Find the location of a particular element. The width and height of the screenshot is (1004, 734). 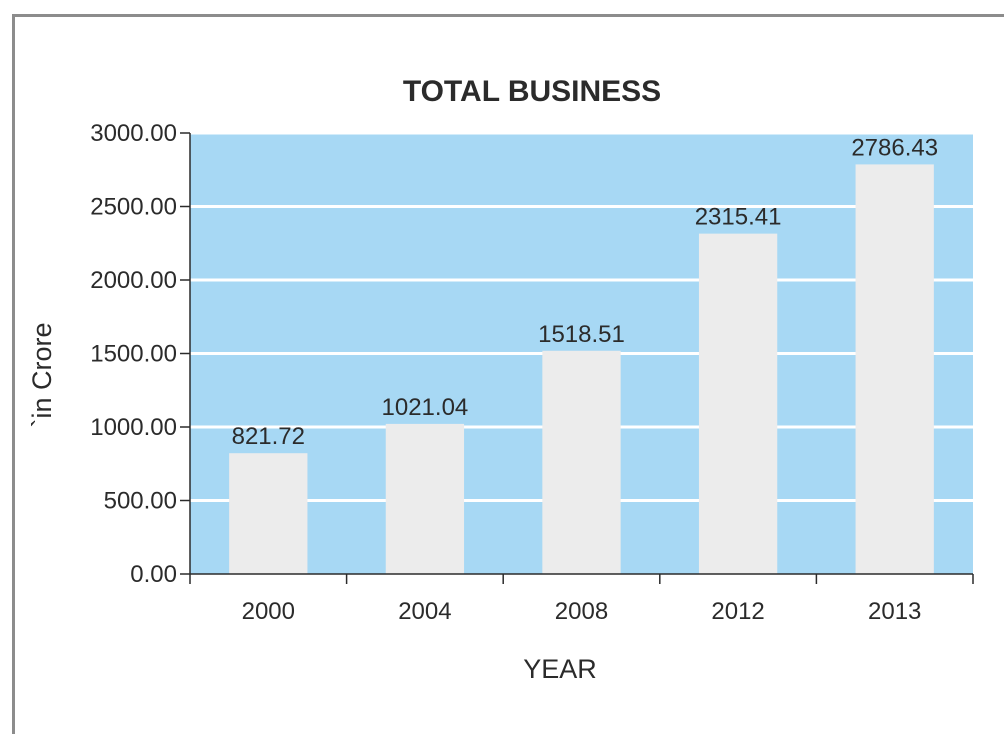

x-tick-label: 2004 is located at coordinates (424, 611).